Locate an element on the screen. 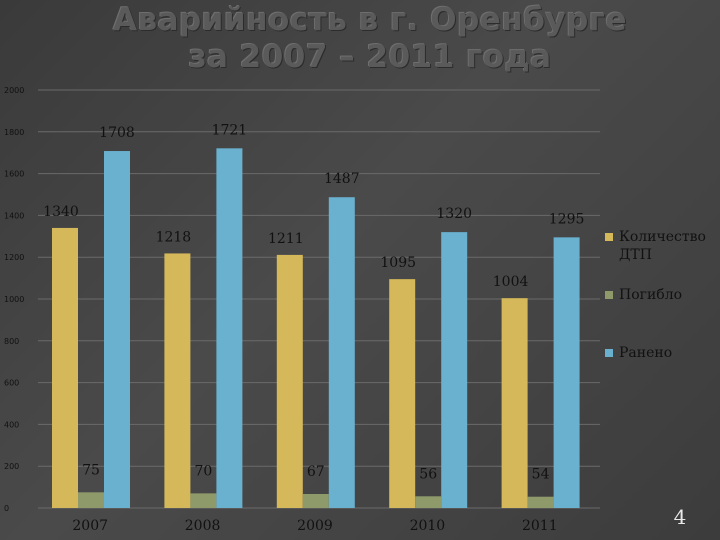 This screenshot has width=720, height=540. data-label-2008-series-1: 70 is located at coordinates (203, 471).